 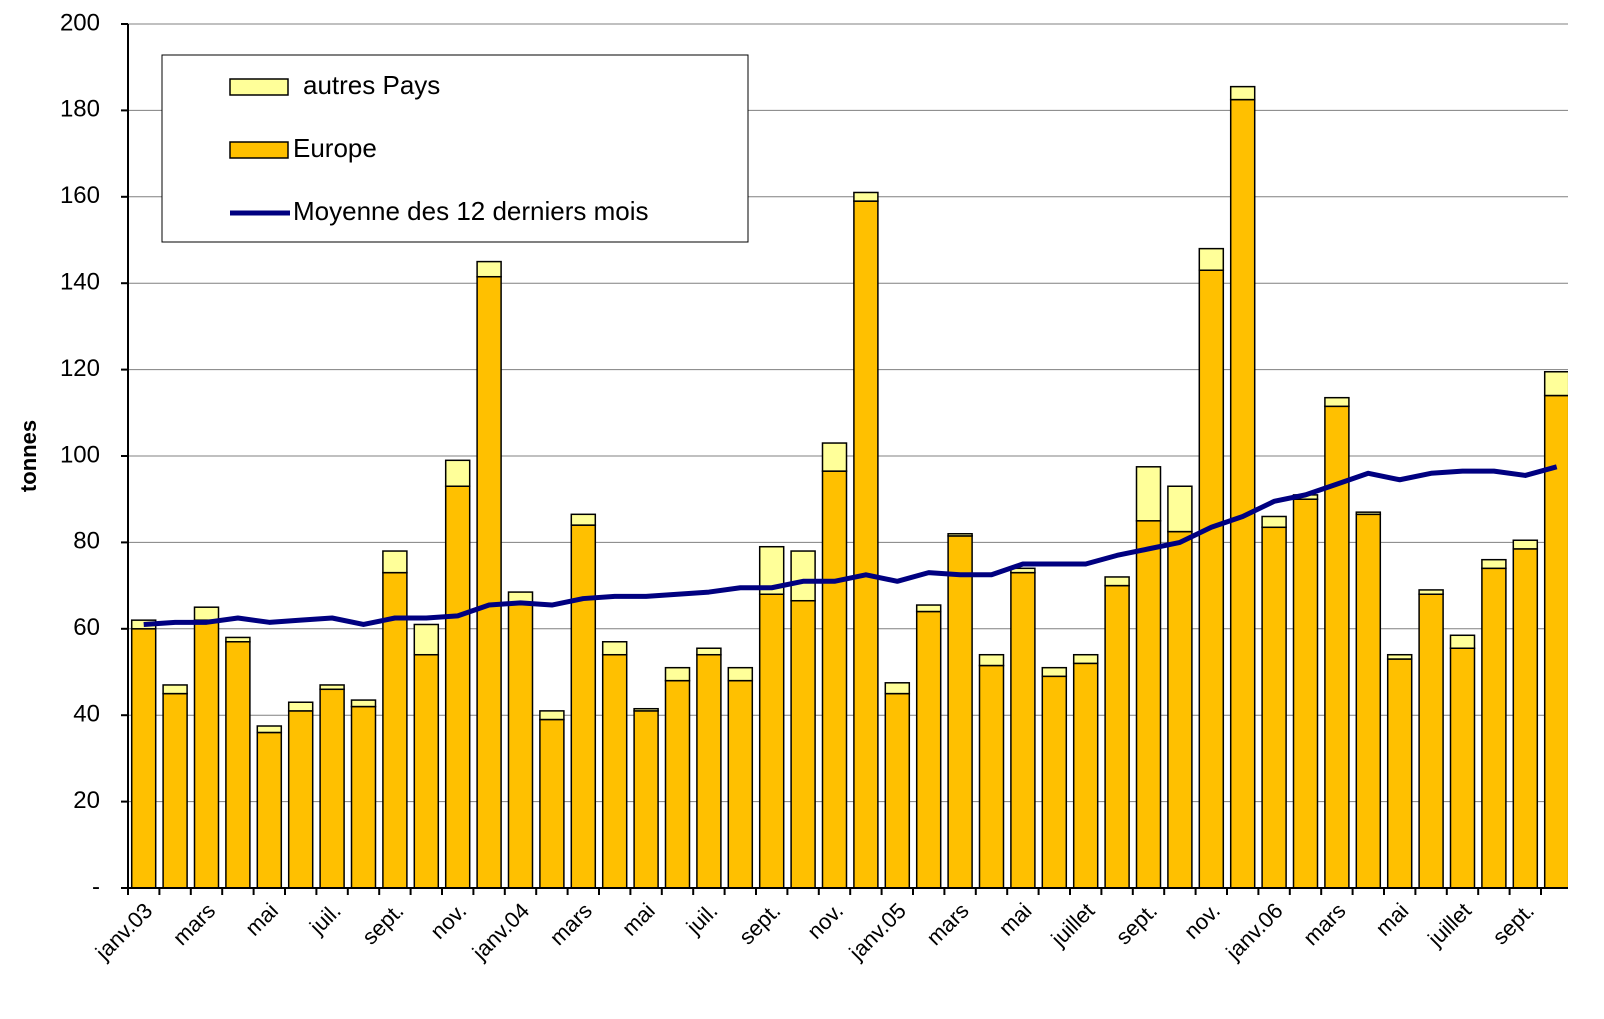 I want to click on y-tick-label: 80, so click(x=86, y=541).